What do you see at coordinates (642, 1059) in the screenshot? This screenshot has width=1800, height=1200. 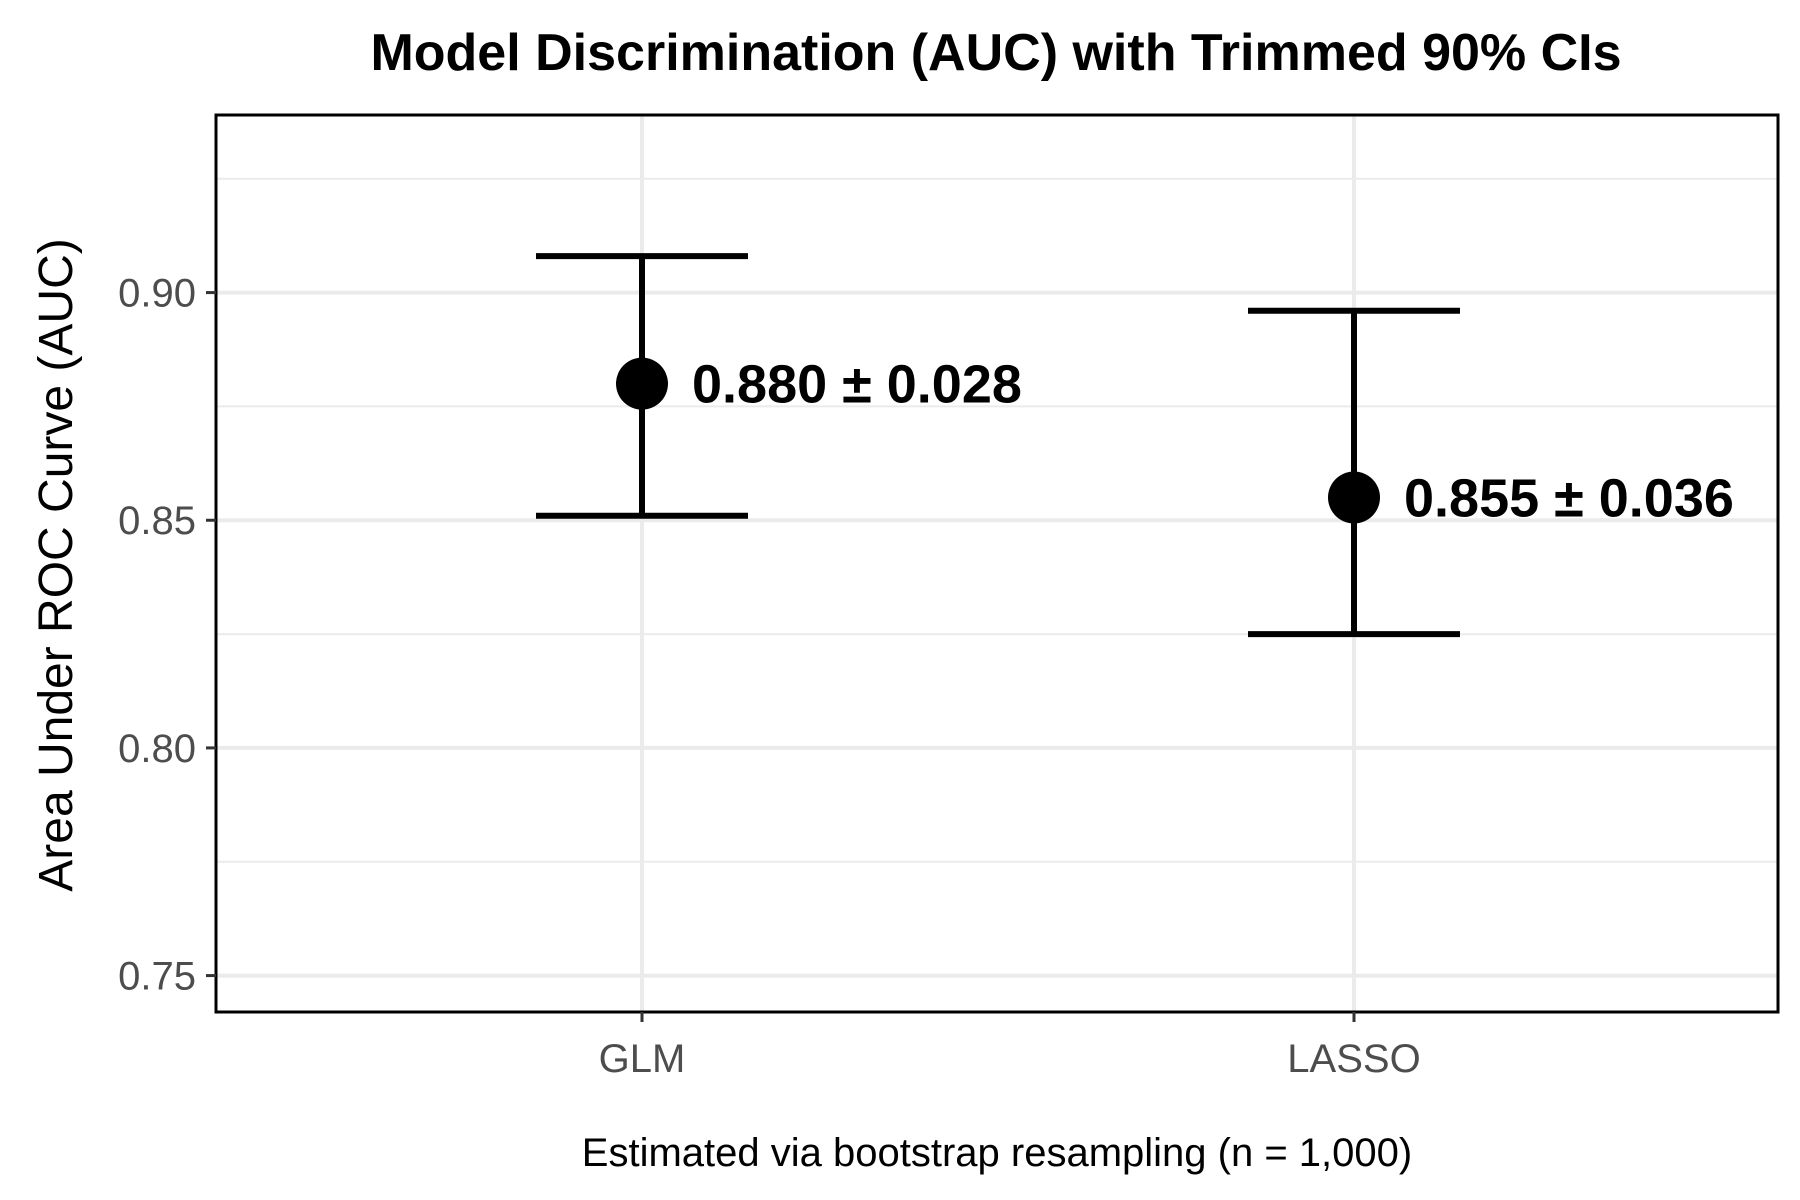 I see `x-tick-label: GLM` at bounding box center [642, 1059].